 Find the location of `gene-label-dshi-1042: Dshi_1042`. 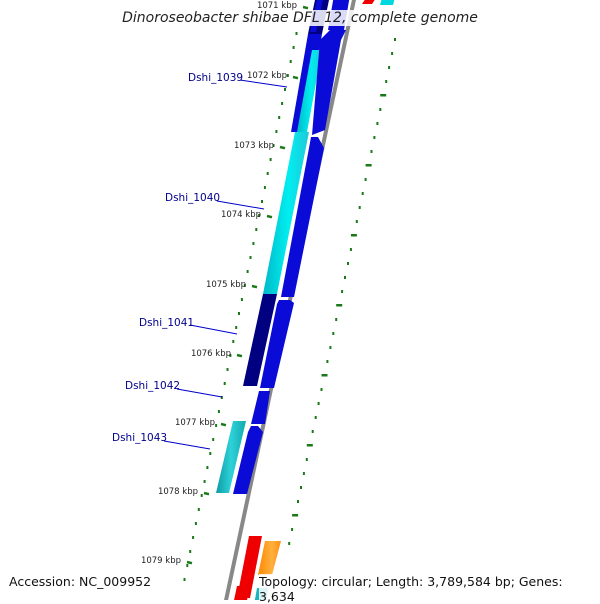

gene-label-dshi-1042: Dshi_1042 is located at coordinates (152, 386).